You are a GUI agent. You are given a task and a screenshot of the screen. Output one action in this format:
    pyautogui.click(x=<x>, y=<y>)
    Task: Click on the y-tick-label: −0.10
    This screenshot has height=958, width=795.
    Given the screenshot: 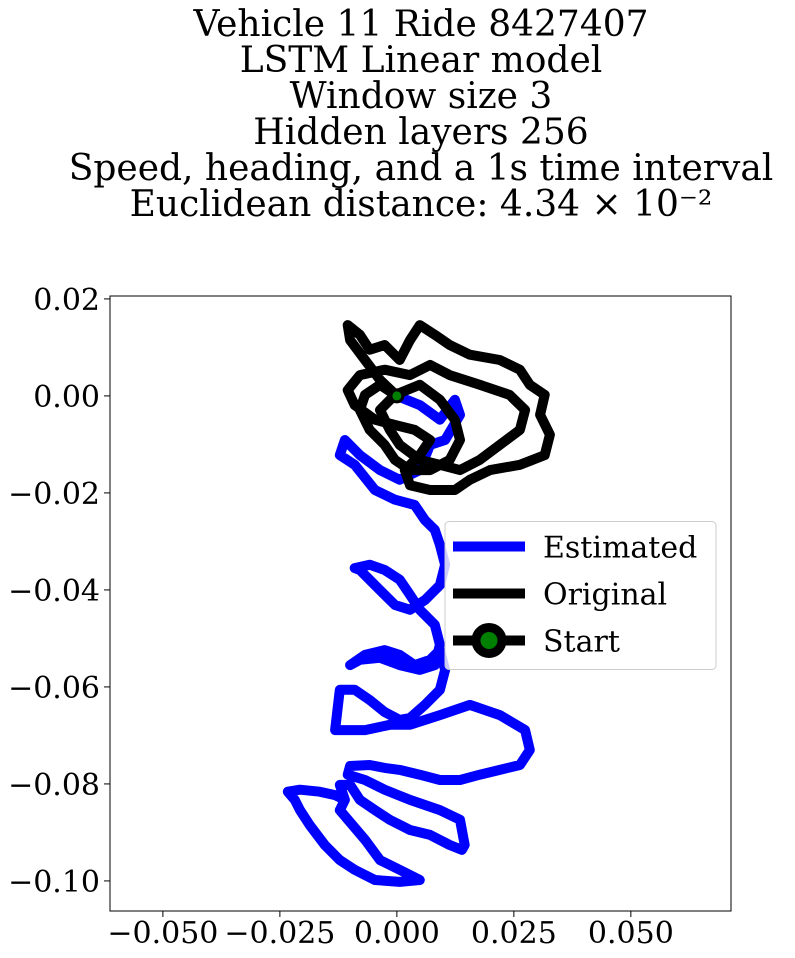 What is the action you would take?
    pyautogui.click(x=54, y=882)
    